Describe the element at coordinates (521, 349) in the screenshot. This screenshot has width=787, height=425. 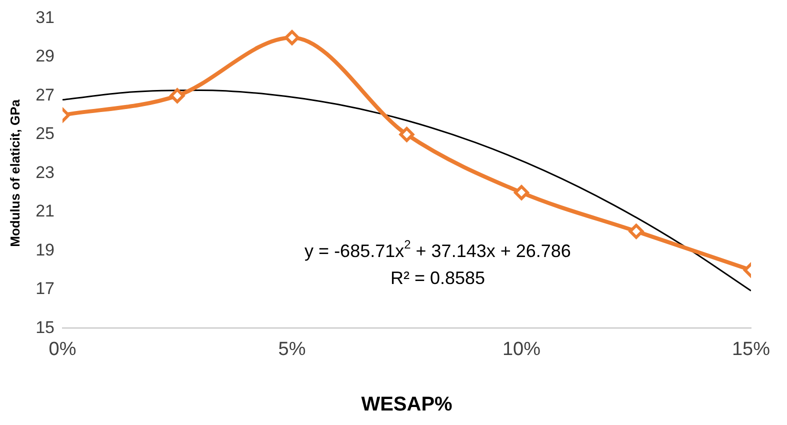
I see `x-tick-label: 10%` at that location.